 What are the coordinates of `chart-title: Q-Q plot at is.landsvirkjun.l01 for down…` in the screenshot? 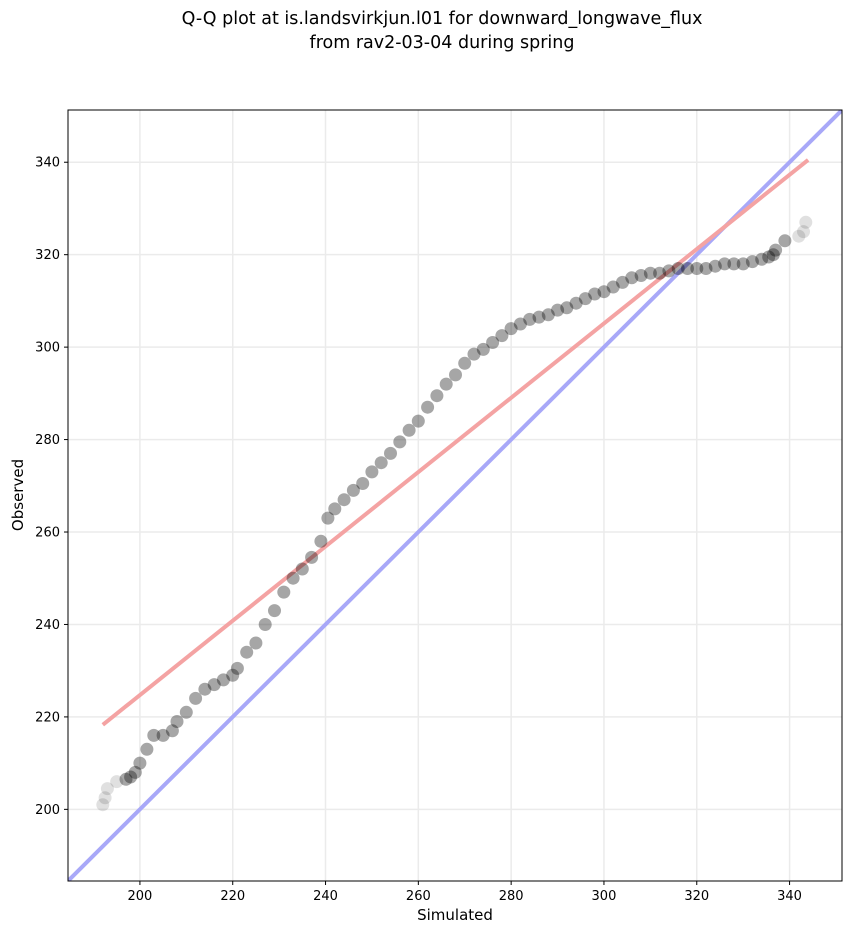 It's located at (442, 19).